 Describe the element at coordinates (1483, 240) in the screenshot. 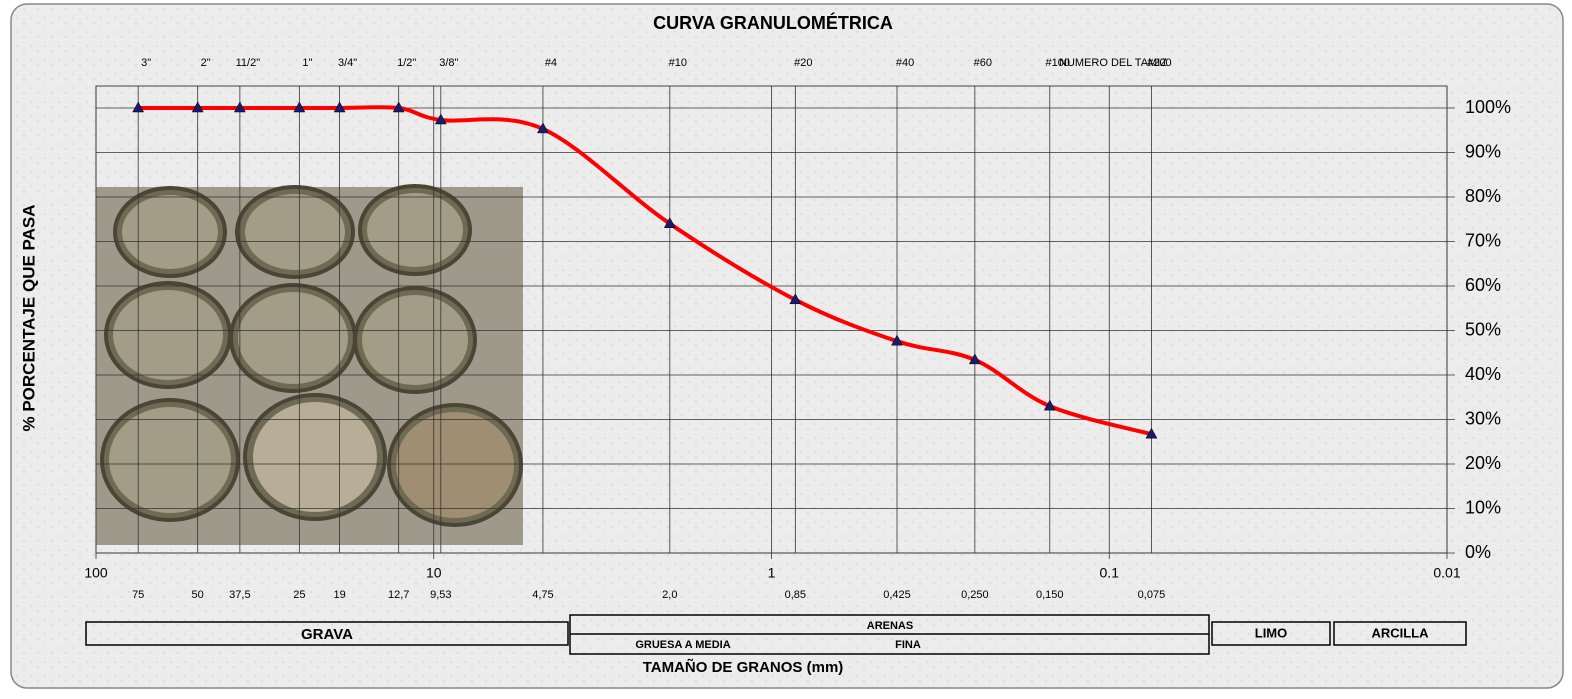

I see `y-tick-label: 70%` at that location.